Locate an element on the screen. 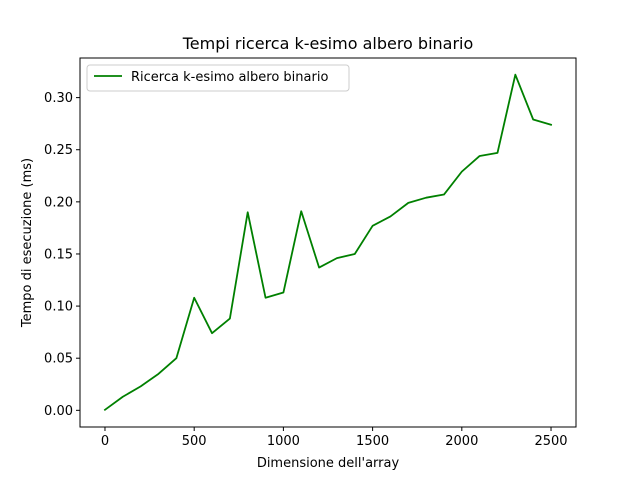 The image size is (640, 480). legend: Ricerca k-esimo albero binario is located at coordinates (218, 78).